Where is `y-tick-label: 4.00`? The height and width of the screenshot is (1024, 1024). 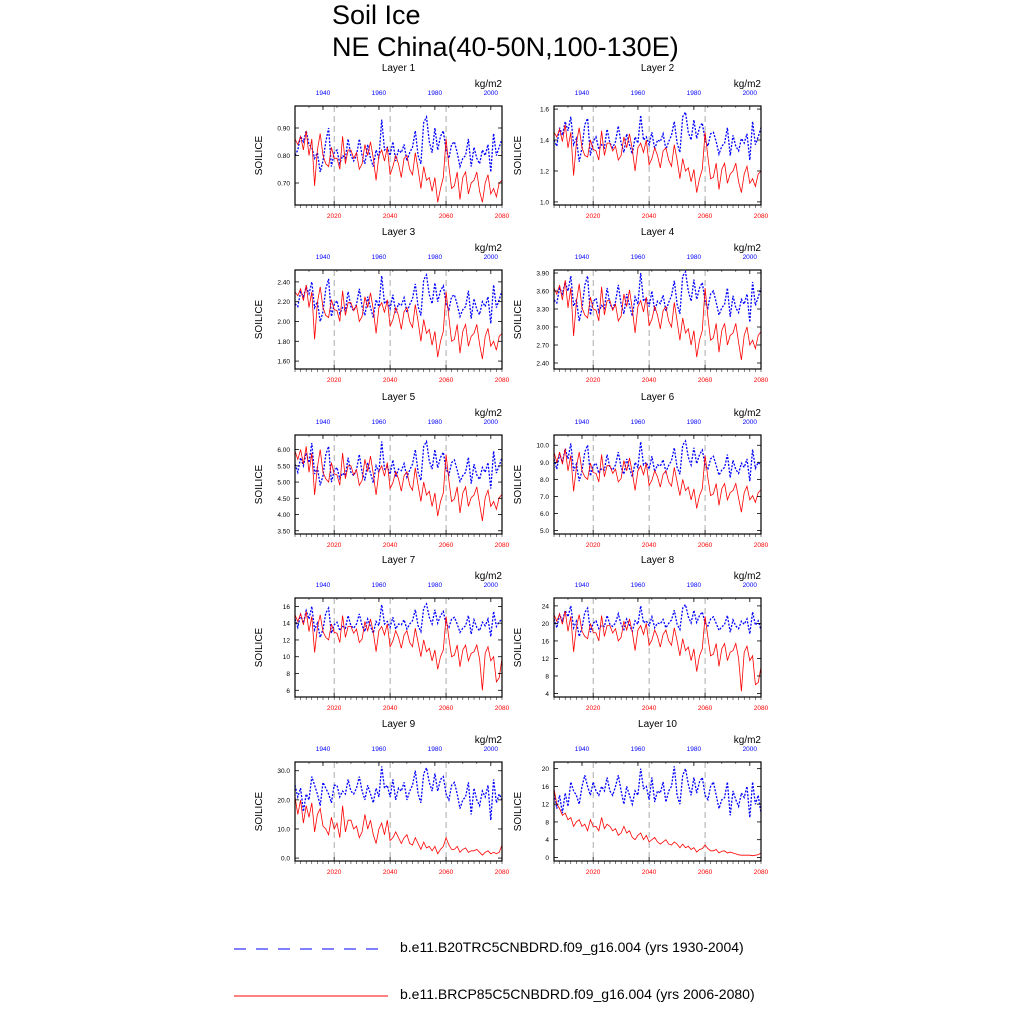
y-tick-label: 4.00 is located at coordinates (283, 515).